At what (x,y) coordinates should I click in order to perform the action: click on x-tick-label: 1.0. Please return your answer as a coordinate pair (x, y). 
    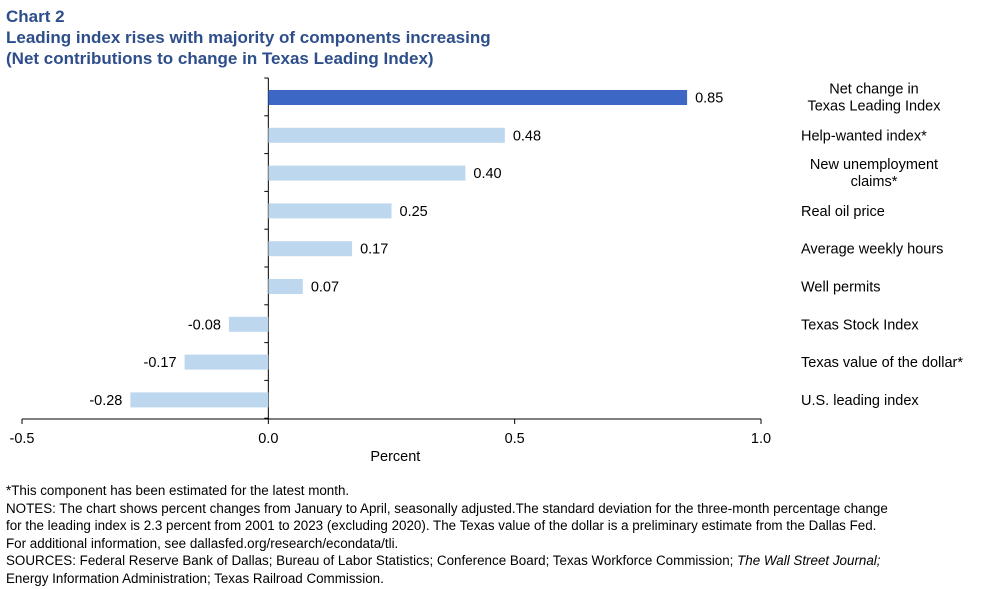
    Looking at the image, I should click on (761, 439).